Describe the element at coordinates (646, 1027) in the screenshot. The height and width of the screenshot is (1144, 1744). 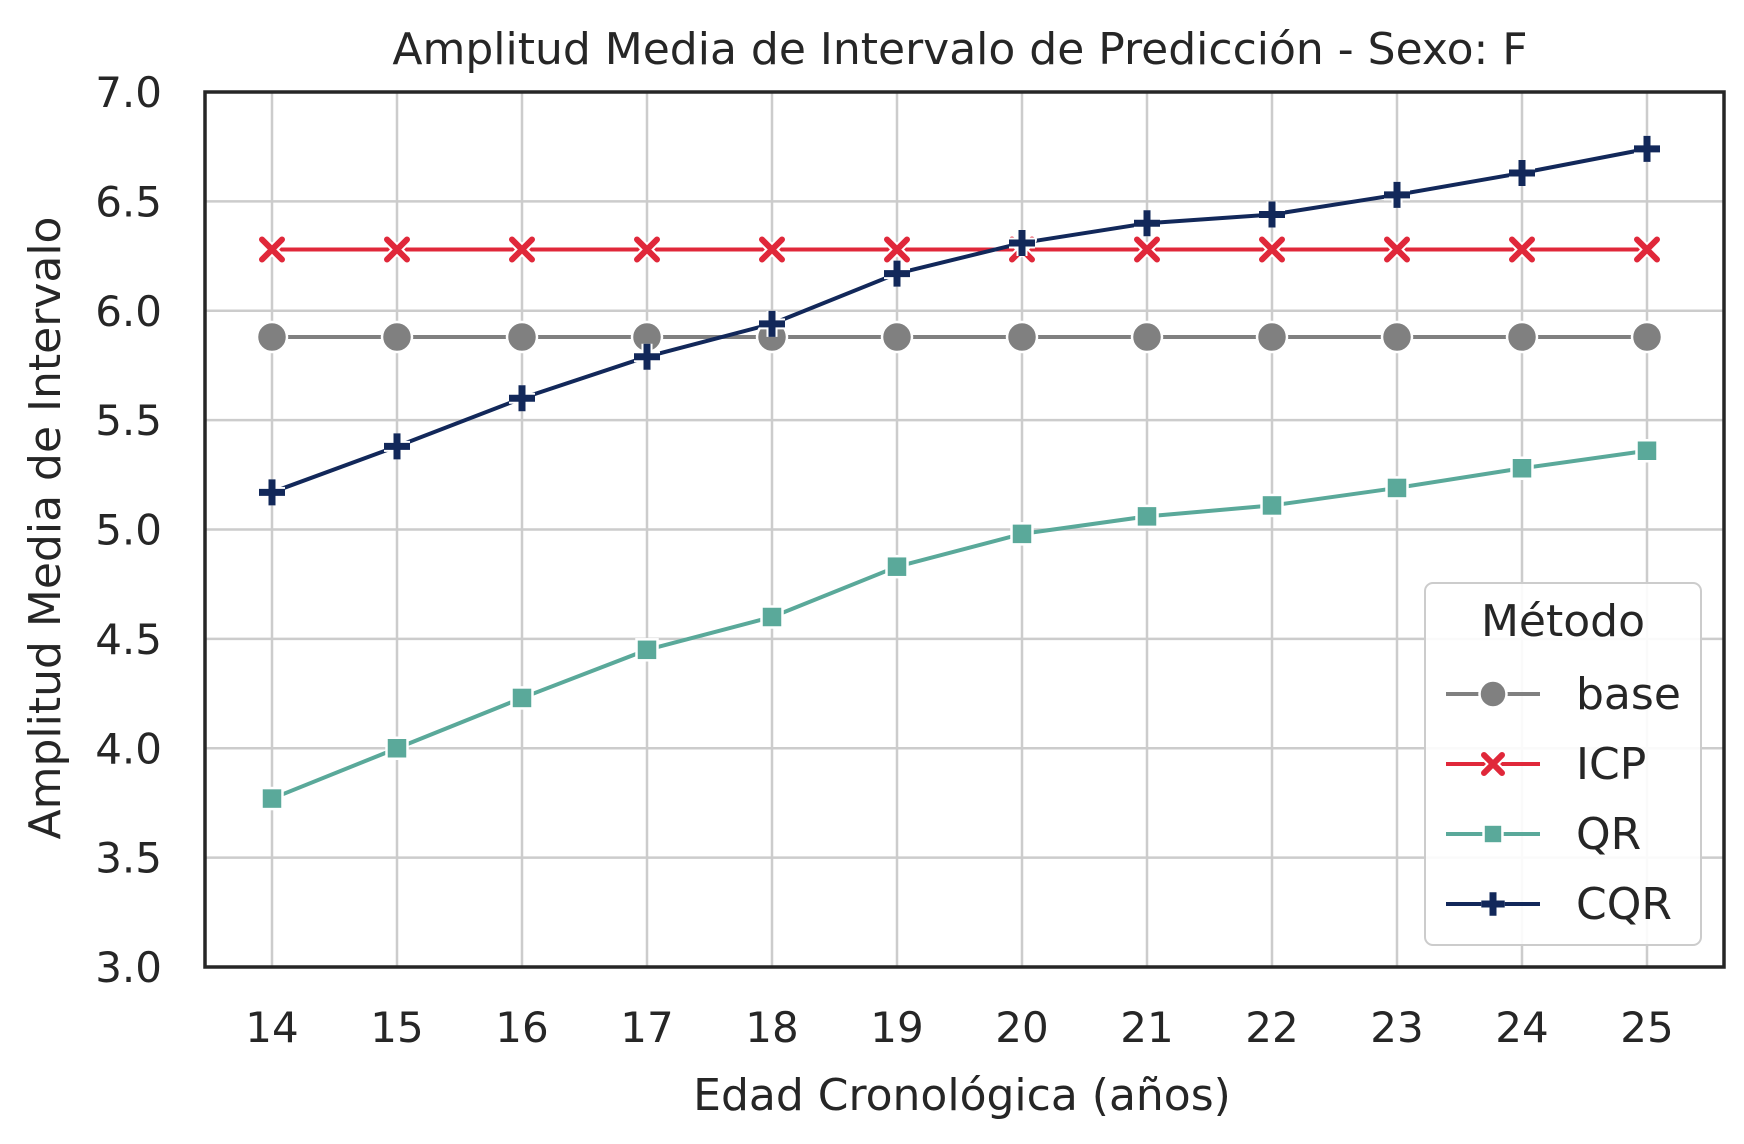
I see `x-tick-label: 17` at that location.